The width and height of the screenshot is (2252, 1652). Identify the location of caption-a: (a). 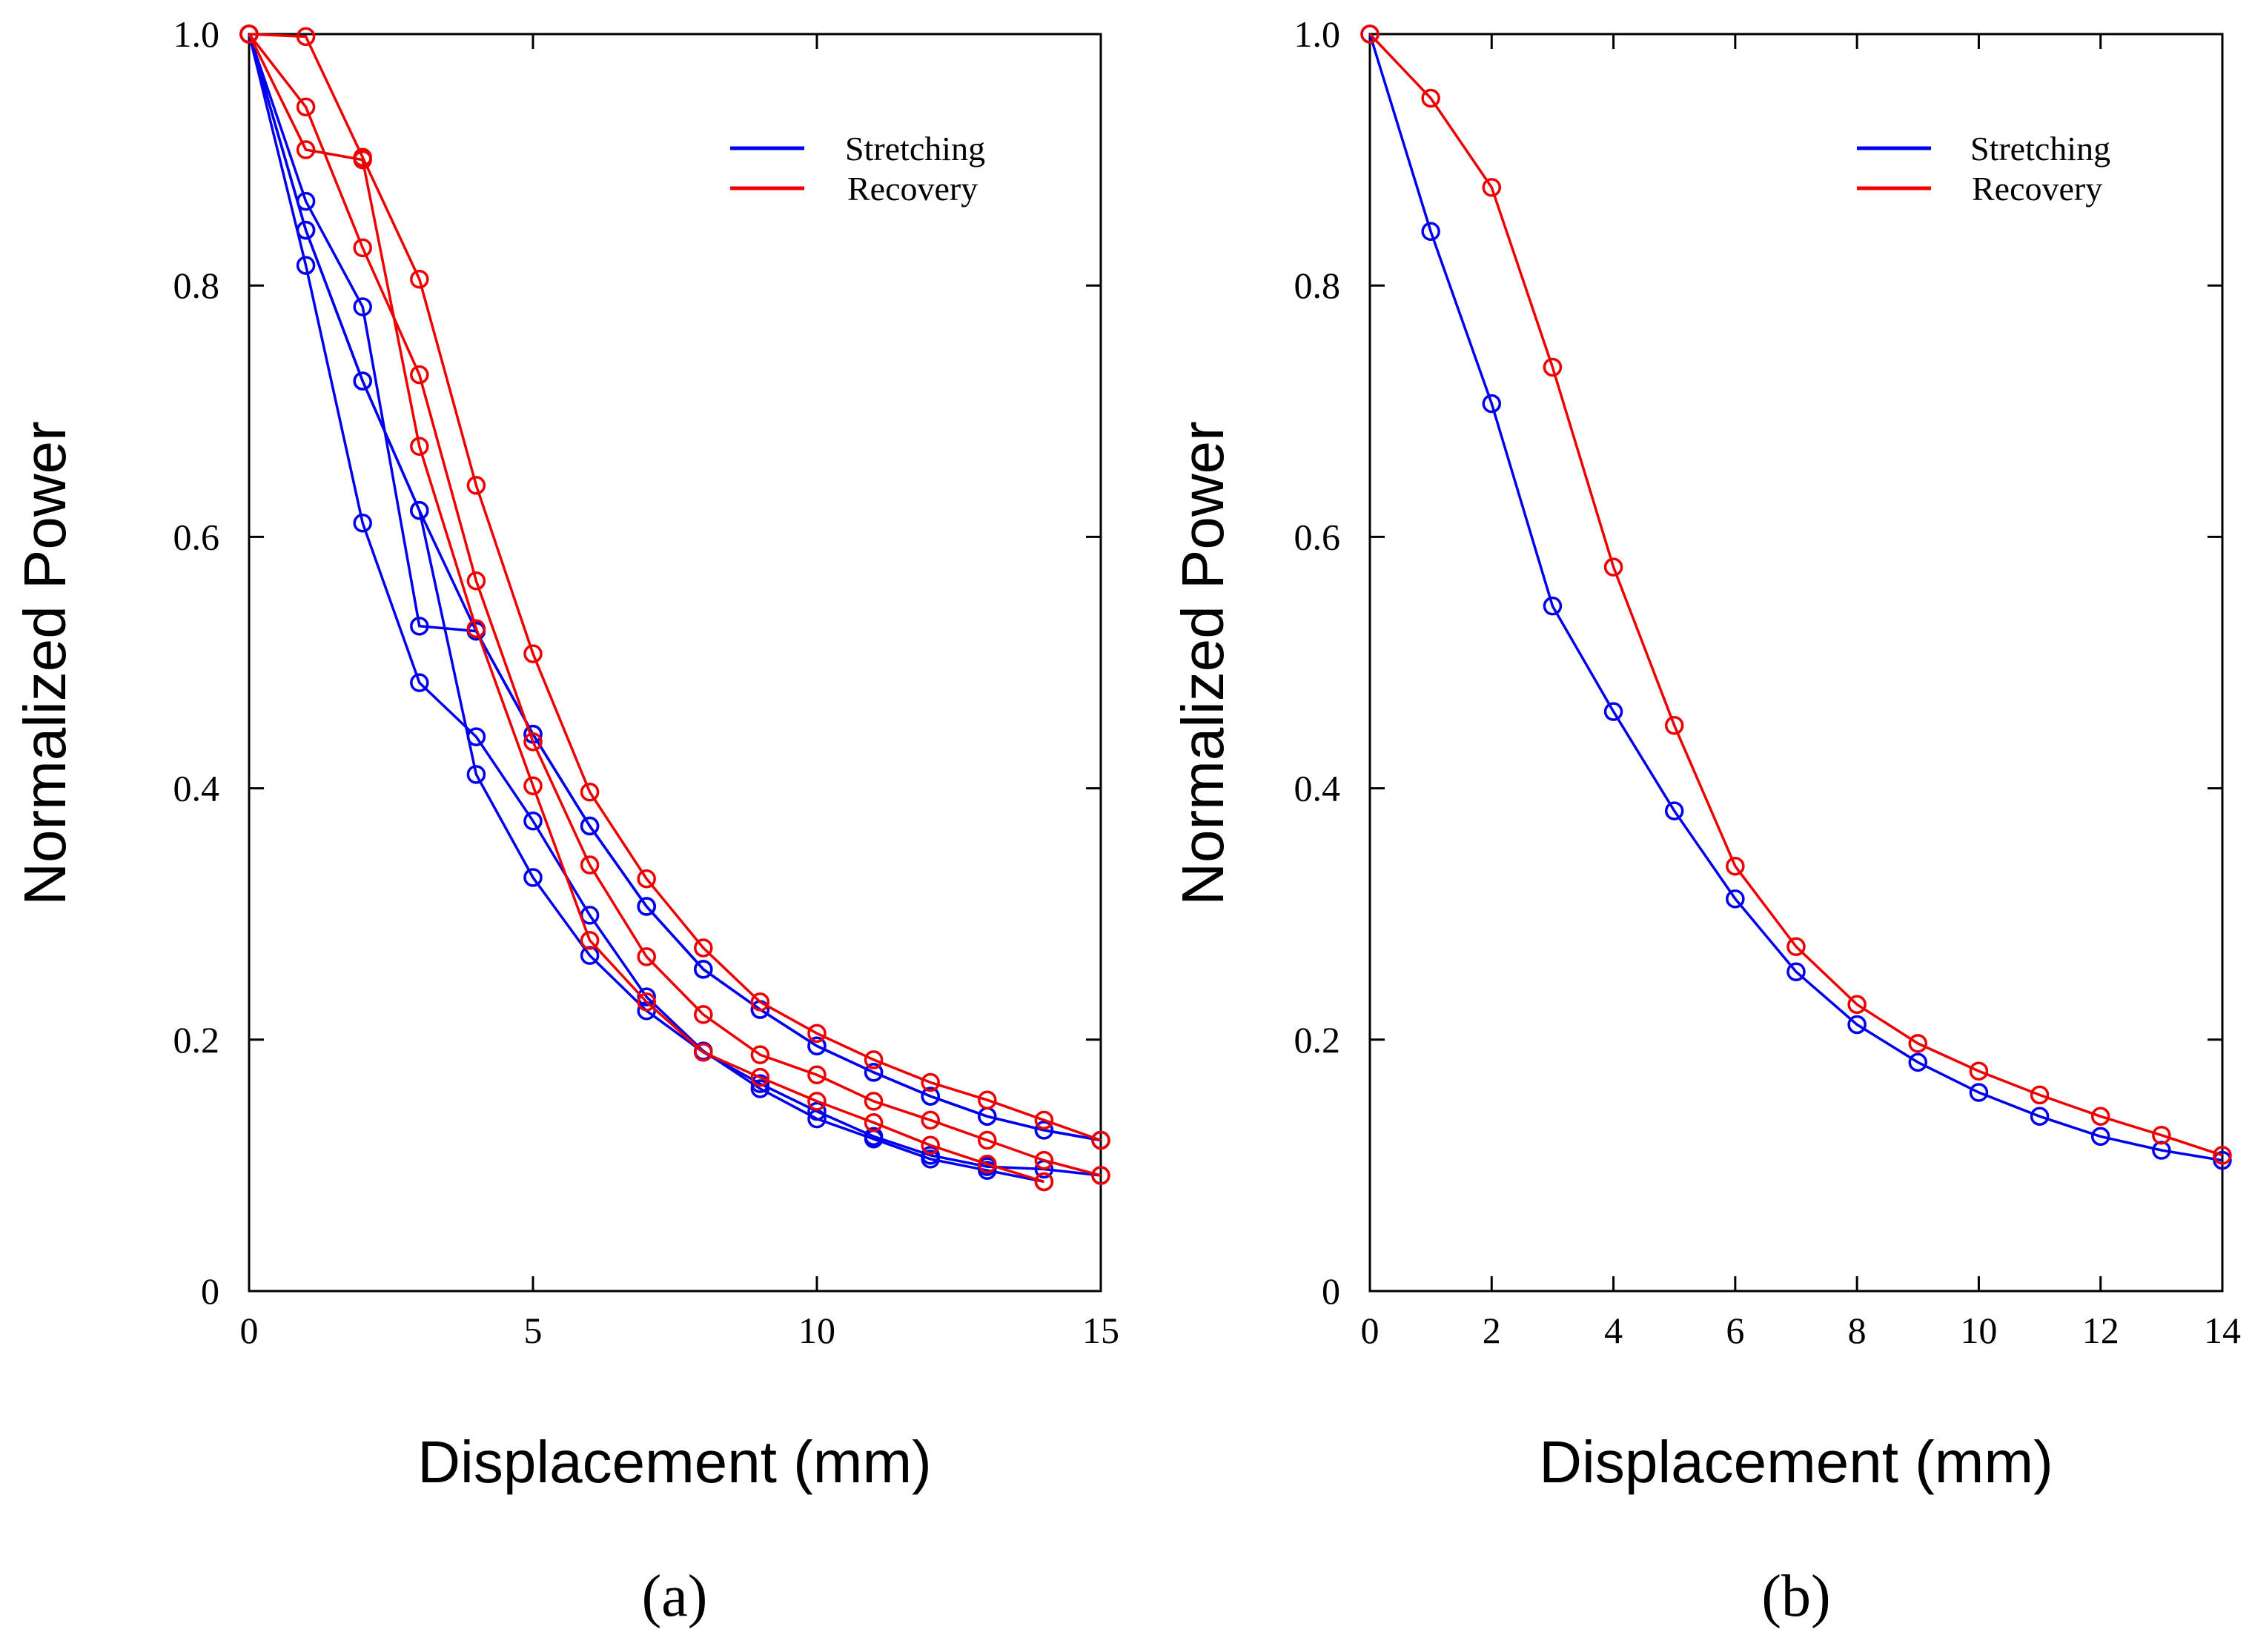
(675, 1596).